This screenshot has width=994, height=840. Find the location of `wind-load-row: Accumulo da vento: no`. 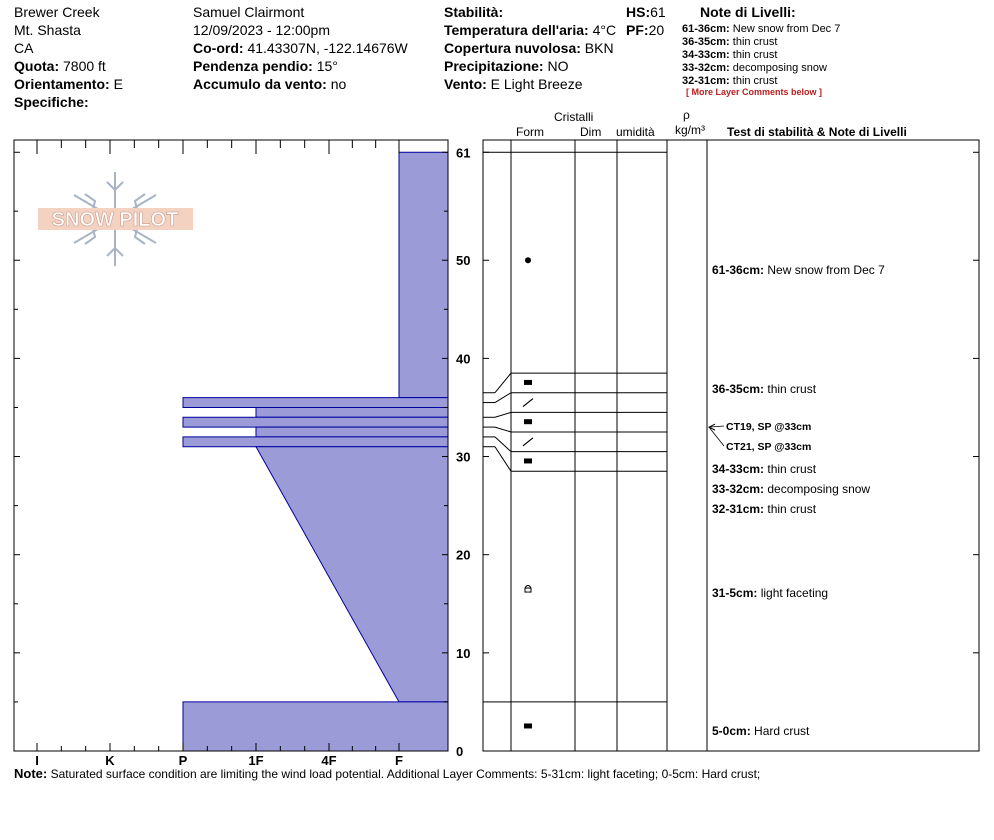

wind-load-row: Accumulo da vento: no is located at coordinates (269, 84).